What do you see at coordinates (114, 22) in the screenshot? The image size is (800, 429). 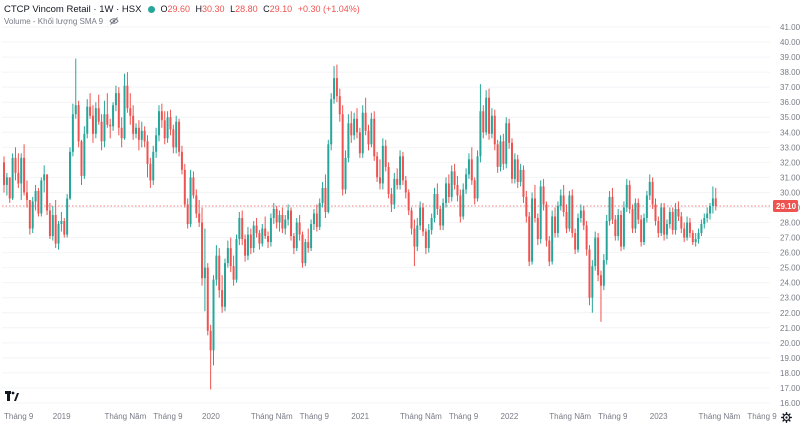 I see `hidden-eye-icon` at bounding box center [114, 22].